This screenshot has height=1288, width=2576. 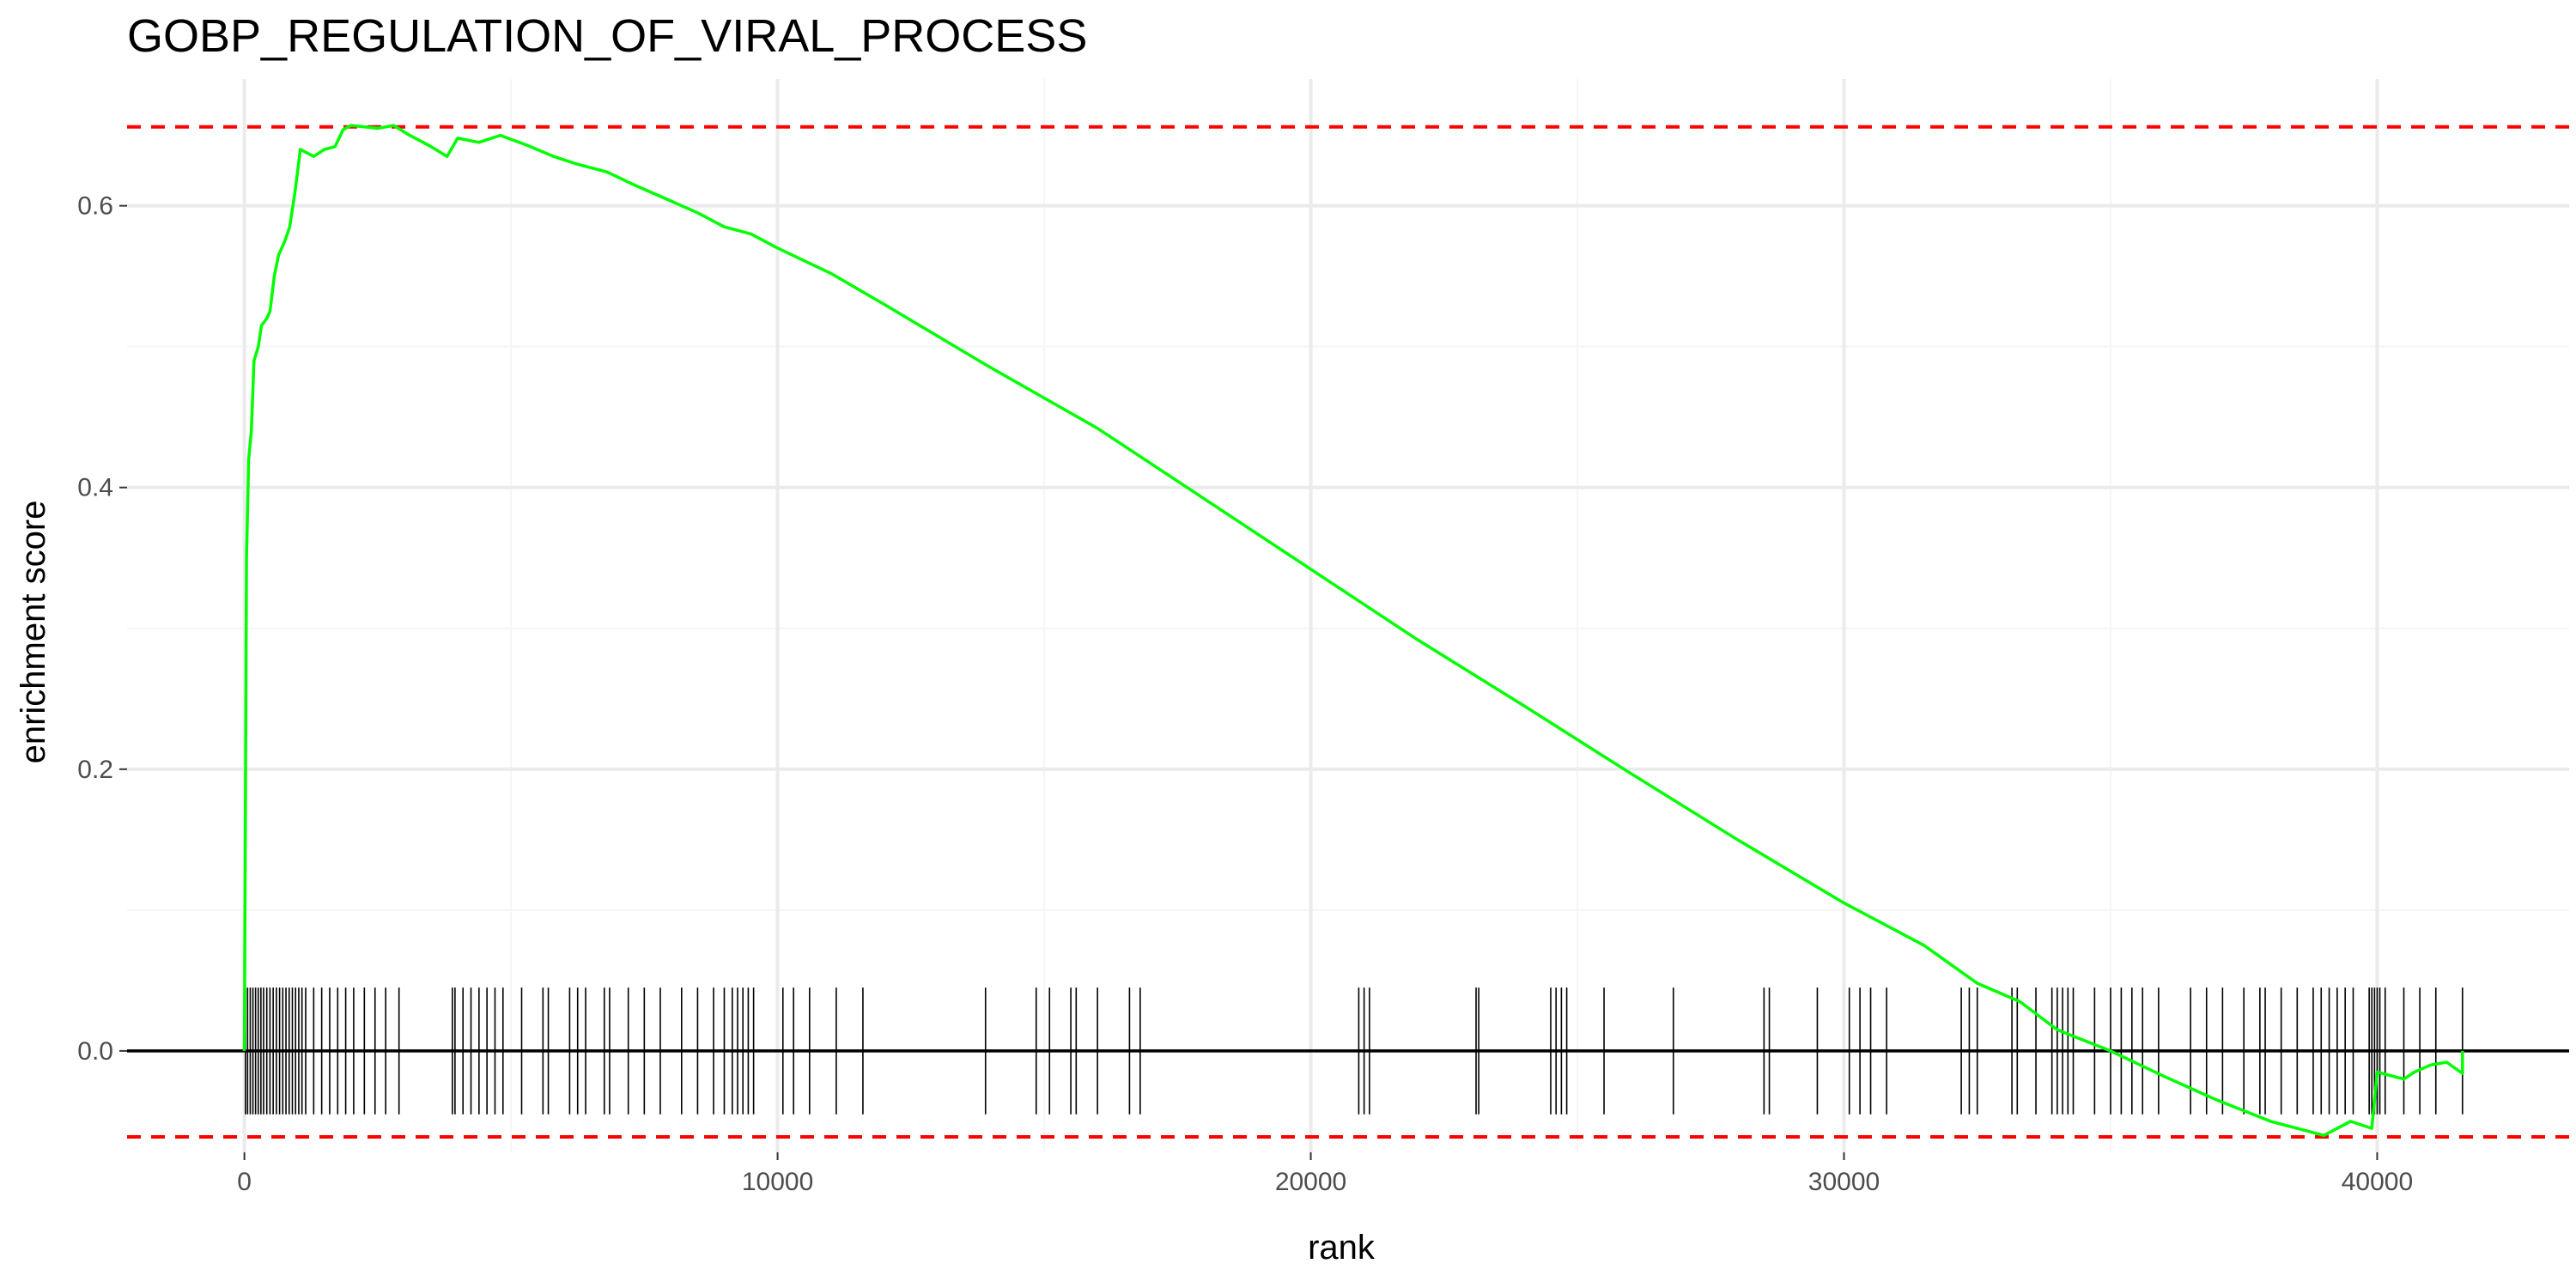 What do you see at coordinates (1310, 1182) in the screenshot?
I see `x-tick-label: 20000` at bounding box center [1310, 1182].